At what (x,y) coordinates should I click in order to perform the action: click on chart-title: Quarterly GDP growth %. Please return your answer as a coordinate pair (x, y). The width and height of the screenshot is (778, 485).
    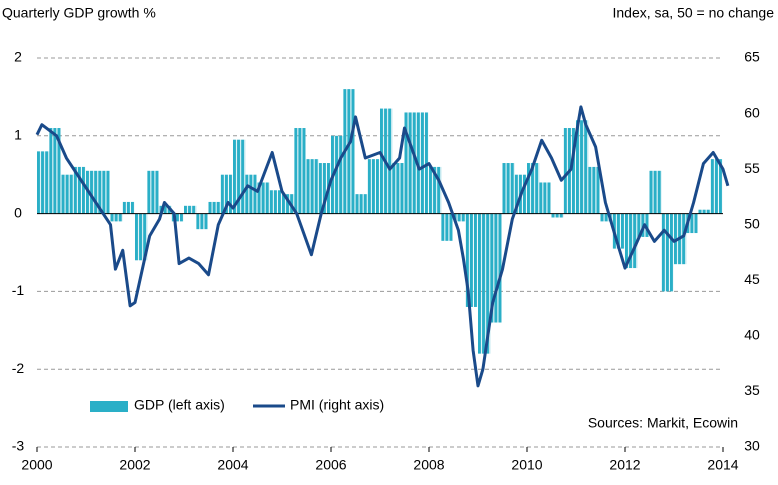
    Looking at the image, I should click on (79, 13).